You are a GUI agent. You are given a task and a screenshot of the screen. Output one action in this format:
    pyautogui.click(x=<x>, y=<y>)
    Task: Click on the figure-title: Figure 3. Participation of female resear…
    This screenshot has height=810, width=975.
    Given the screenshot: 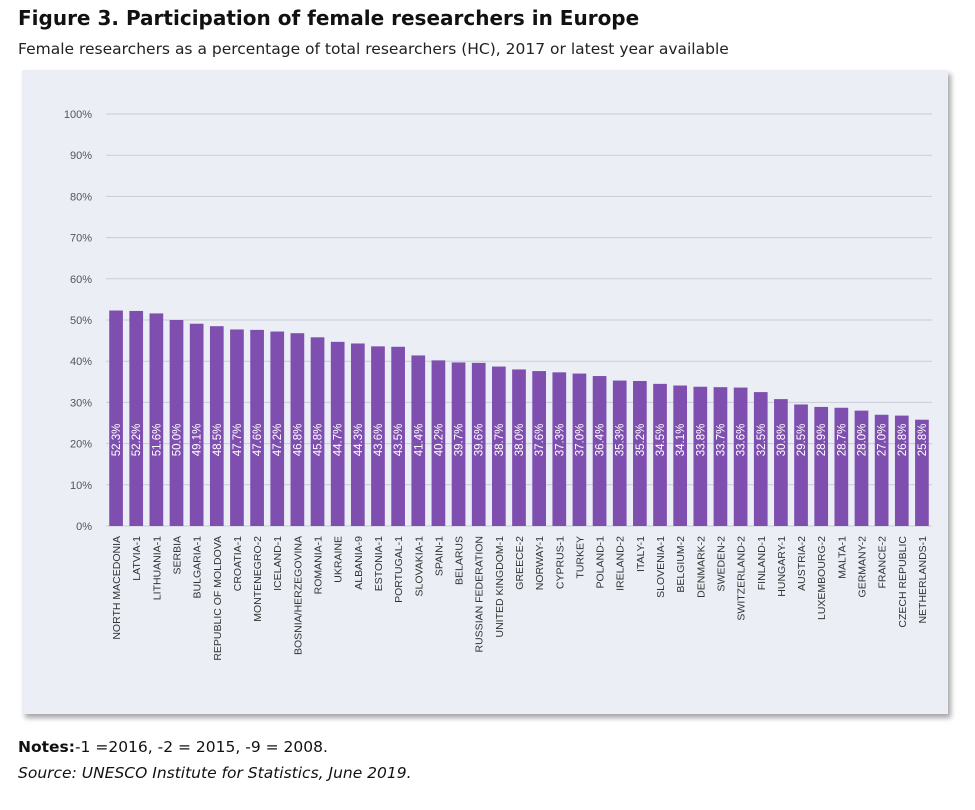 What is the action you would take?
    pyautogui.click(x=329, y=18)
    